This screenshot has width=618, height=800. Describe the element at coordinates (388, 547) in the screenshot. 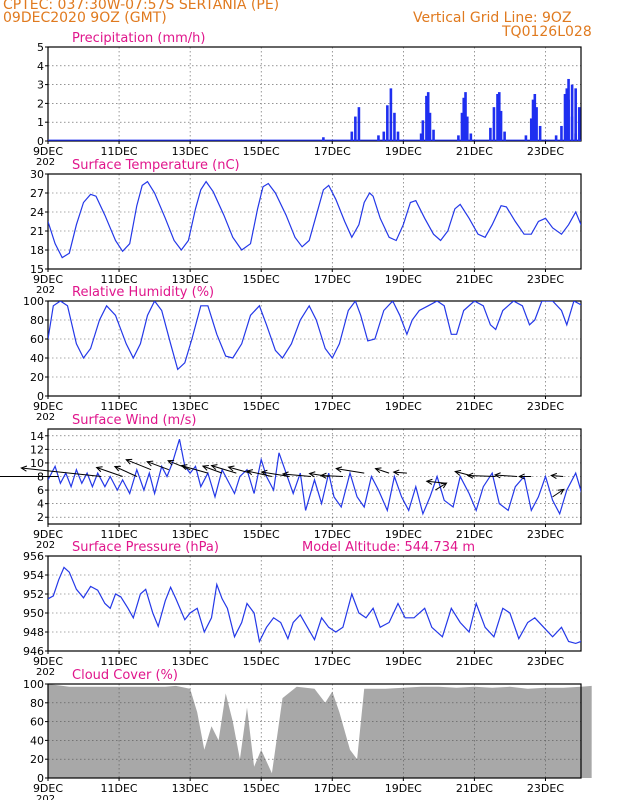

I see `panel-subtitle: Model Altitude: 544.734 m` at that location.